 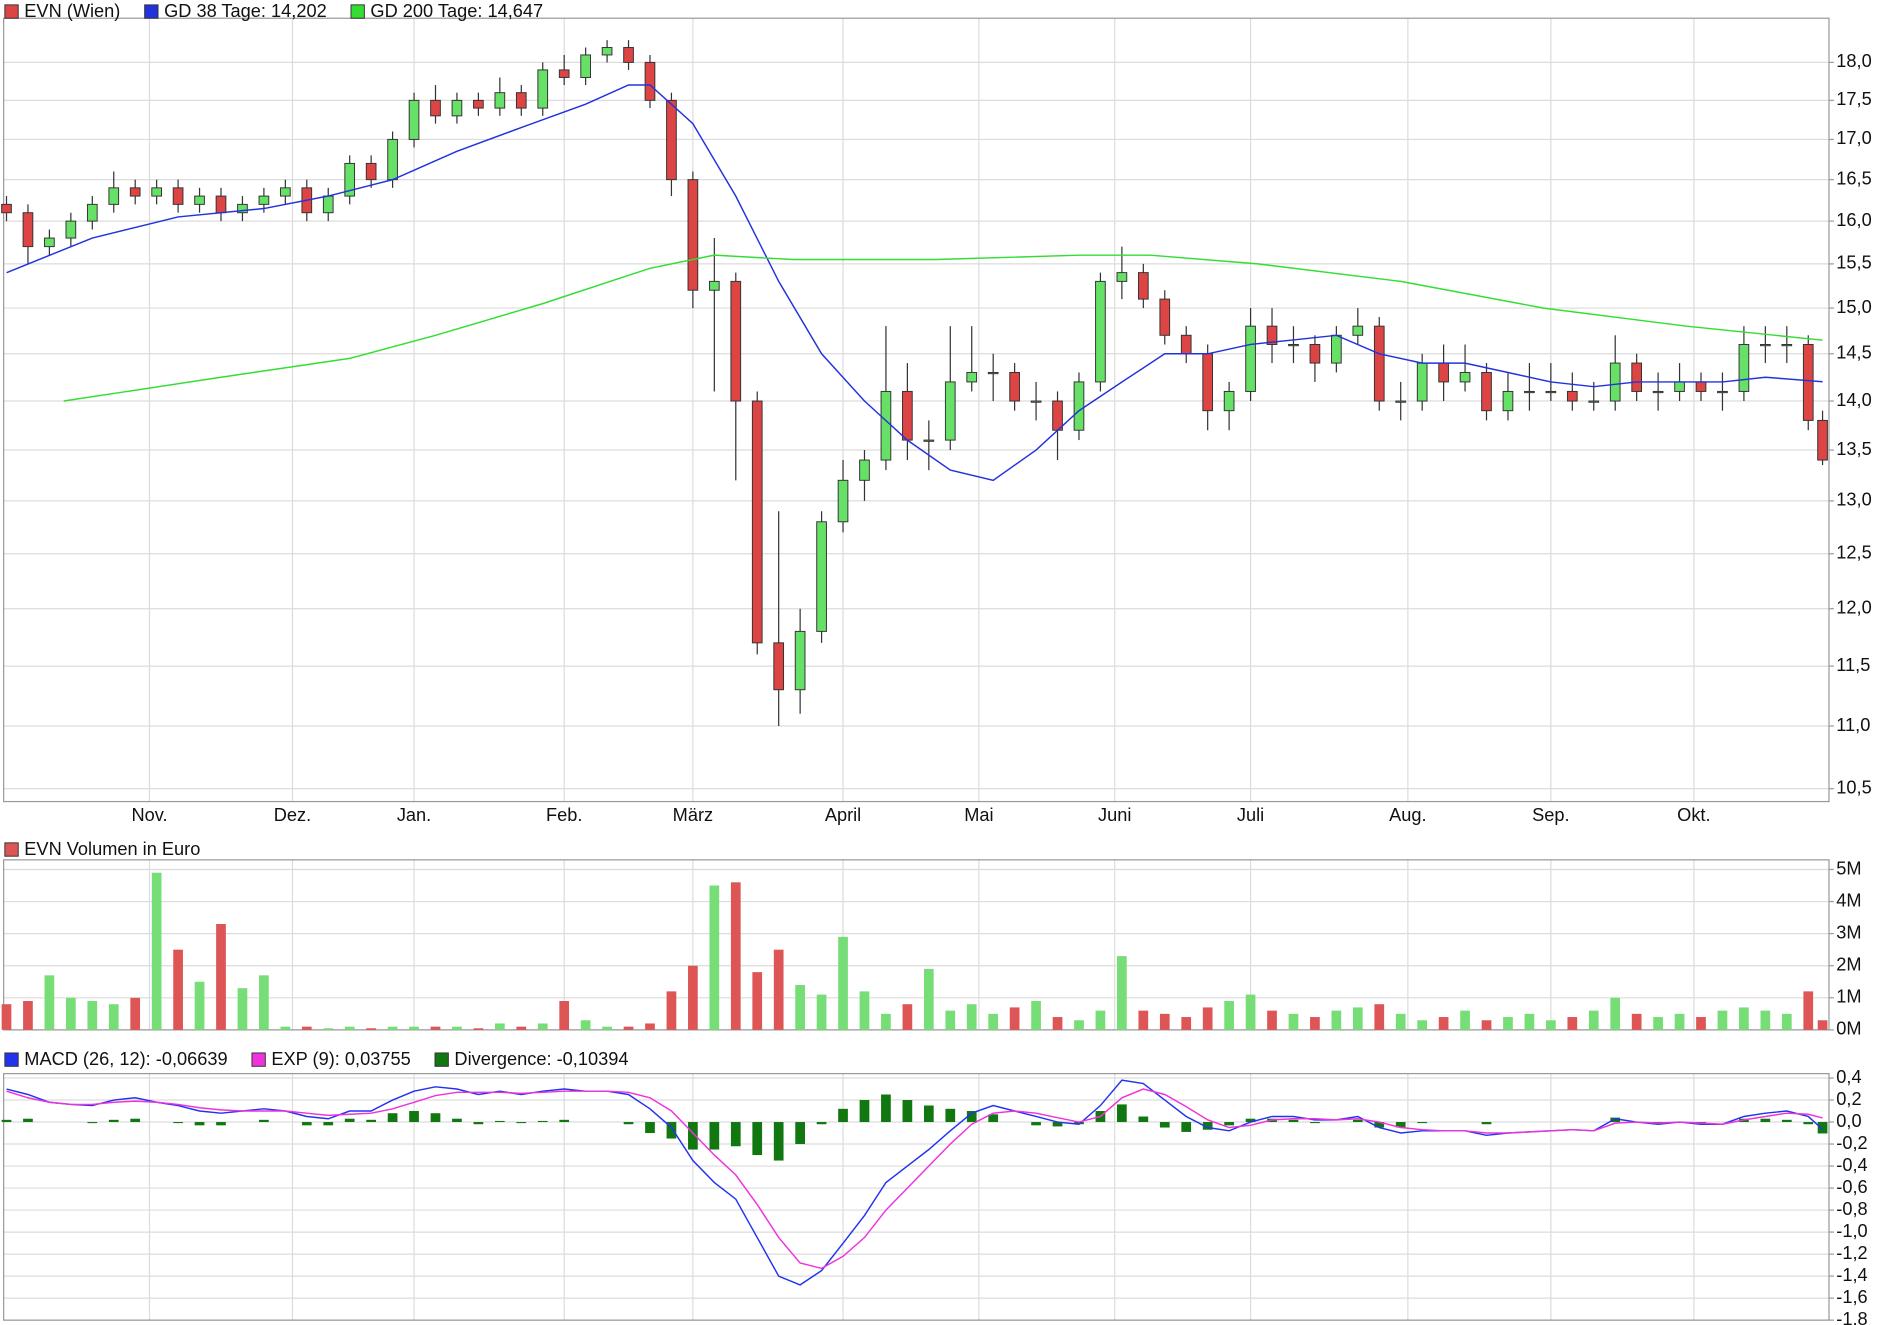 What do you see at coordinates (1853, 787) in the screenshot?
I see `y-tick-label: 10,5` at bounding box center [1853, 787].